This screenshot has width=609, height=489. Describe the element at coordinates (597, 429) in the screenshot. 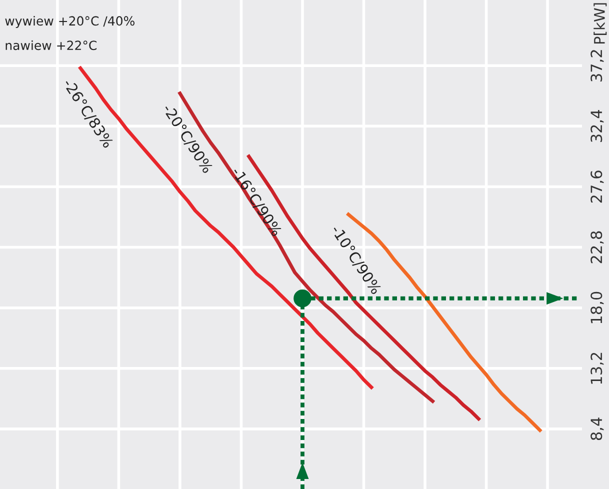

I see `y-tick-label: 8,4` at that location.